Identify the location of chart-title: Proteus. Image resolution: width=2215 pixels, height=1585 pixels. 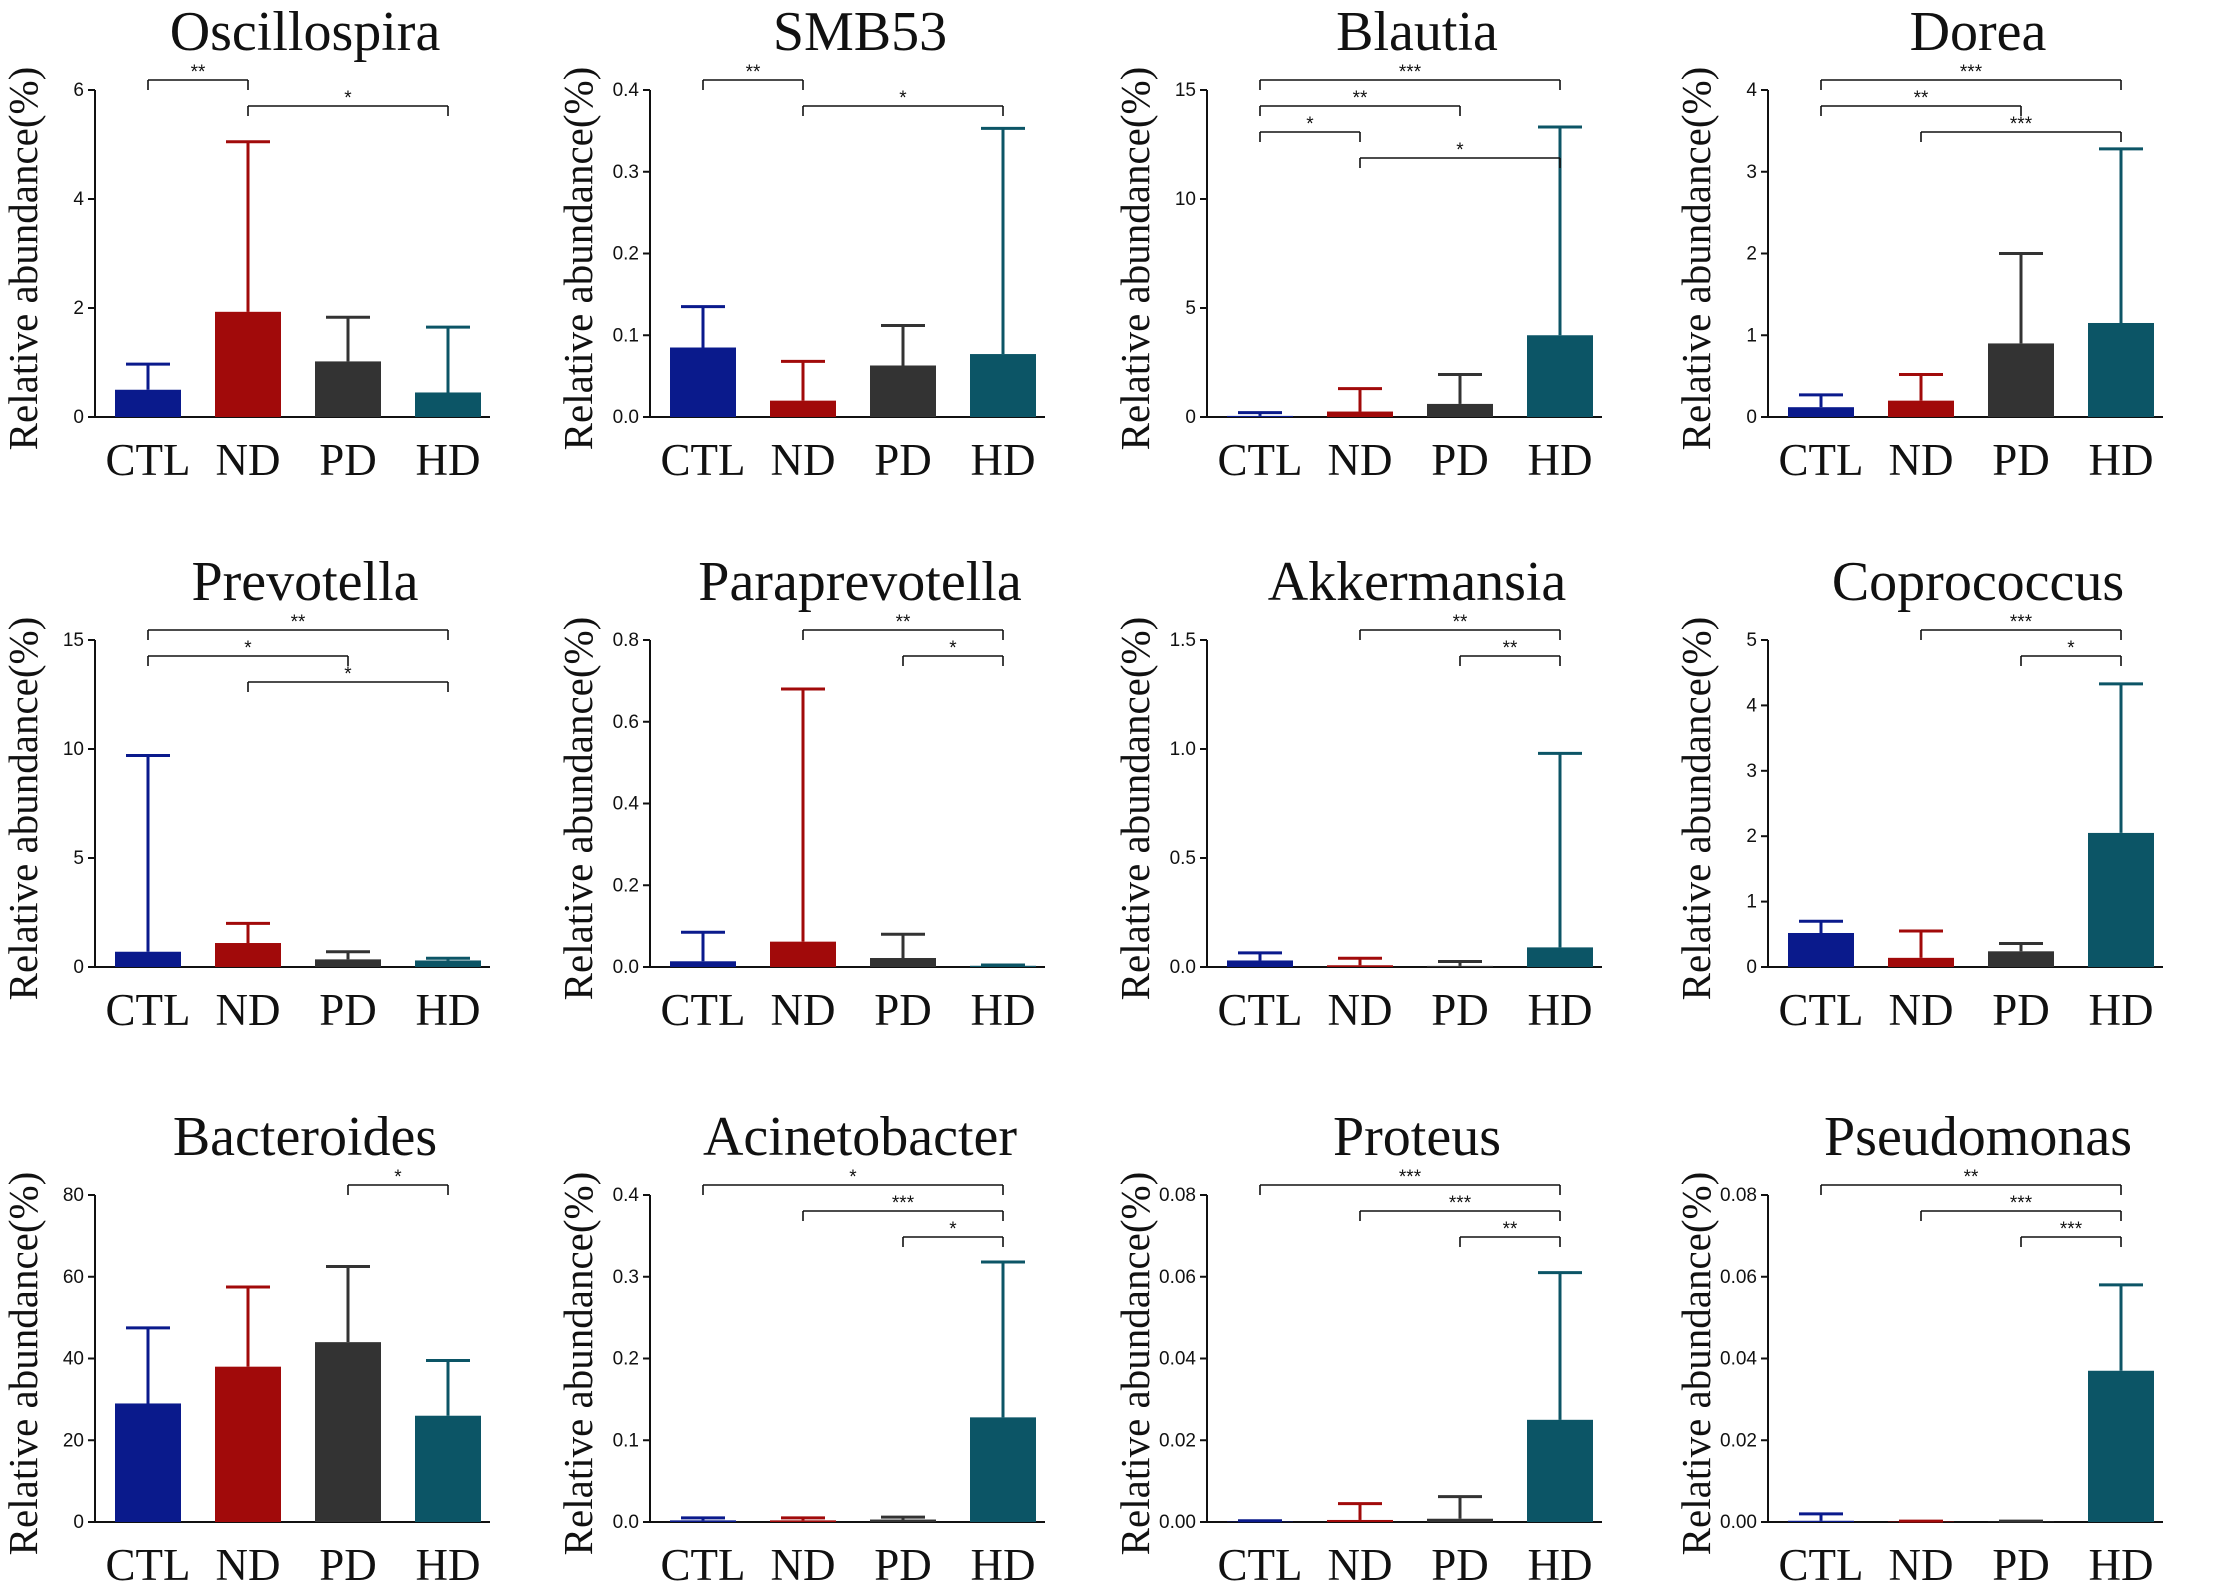
(1417, 1137).